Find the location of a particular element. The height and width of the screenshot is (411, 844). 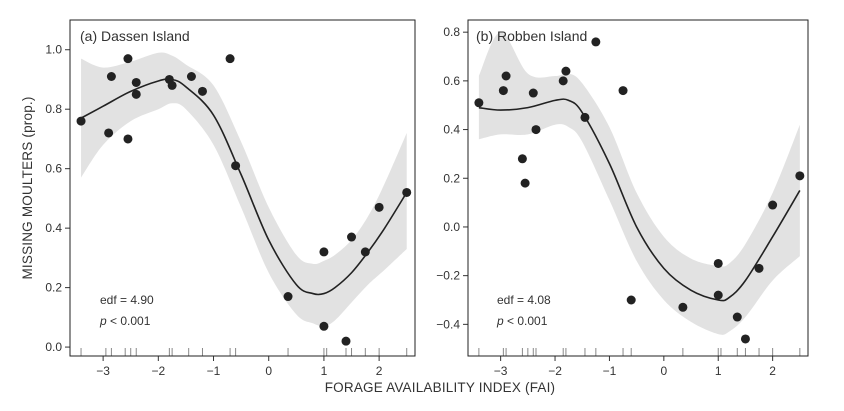

y-tick-label: −0.4 is located at coordinates (448, 324).